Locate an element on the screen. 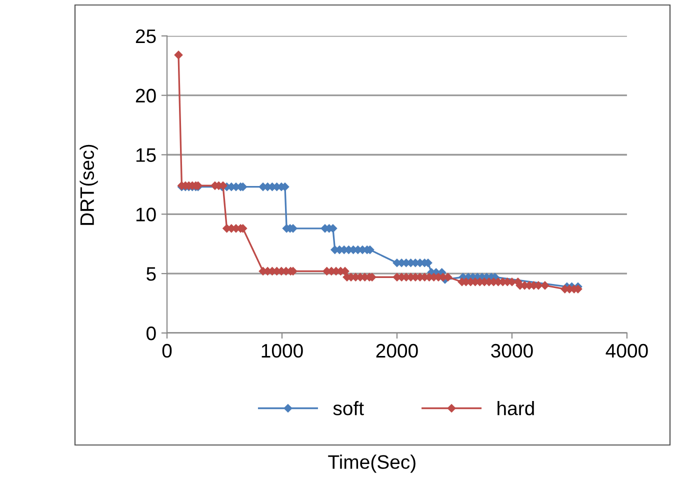  x-tick-label: 0 is located at coordinates (167, 351).